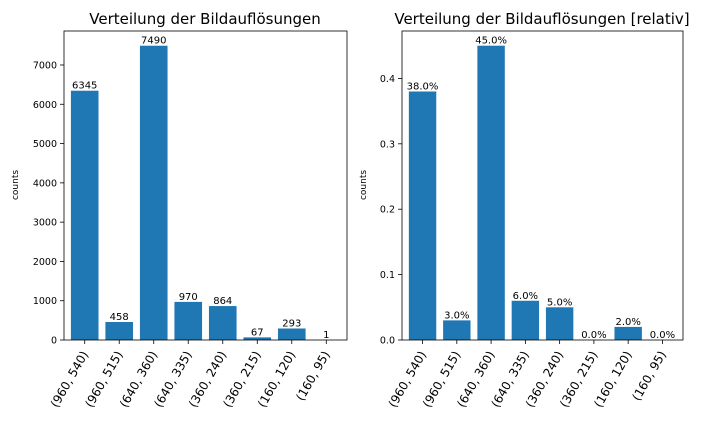 The width and height of the screenshot is (715, 429). What do you see at coordinates (257, 332) in the screenshot?
I see `chart-0-data-label-5: 67` at bounding box center [257, 332].